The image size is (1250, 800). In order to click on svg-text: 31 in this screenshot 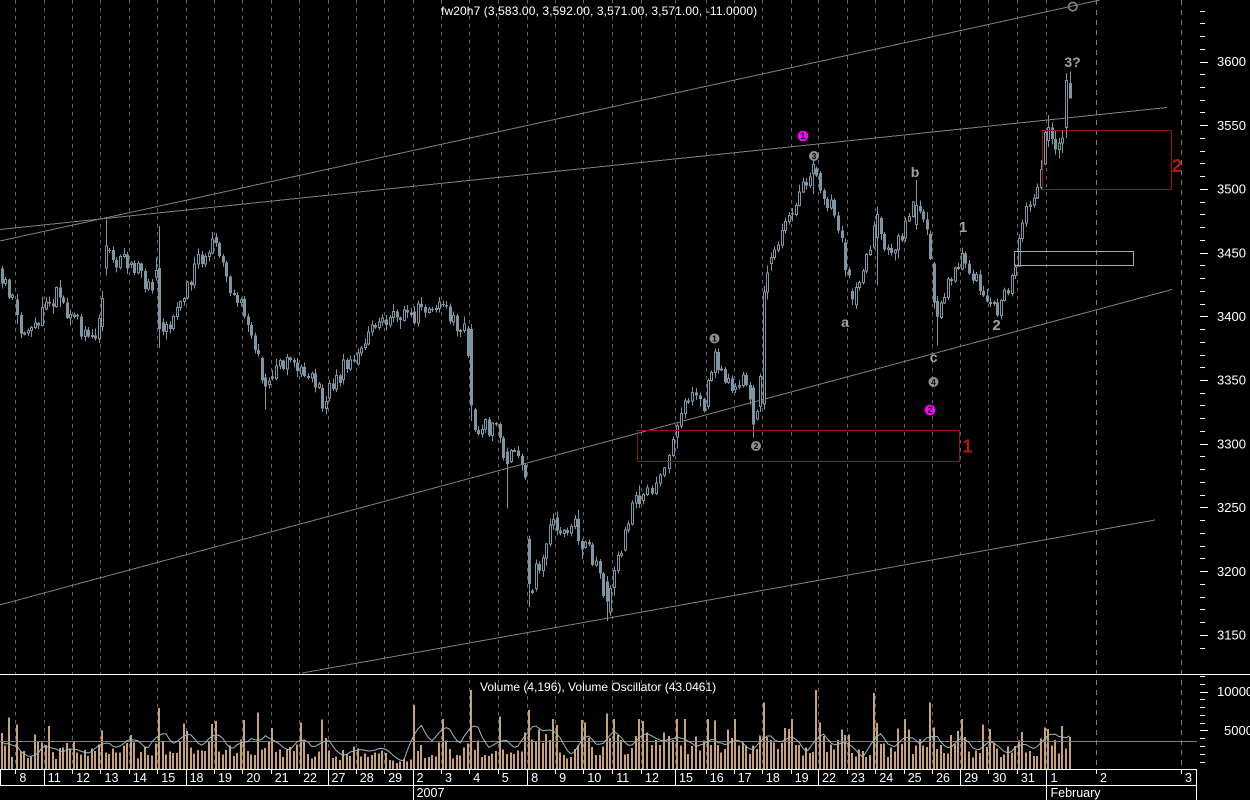, I will do `click(1028, 778)`.